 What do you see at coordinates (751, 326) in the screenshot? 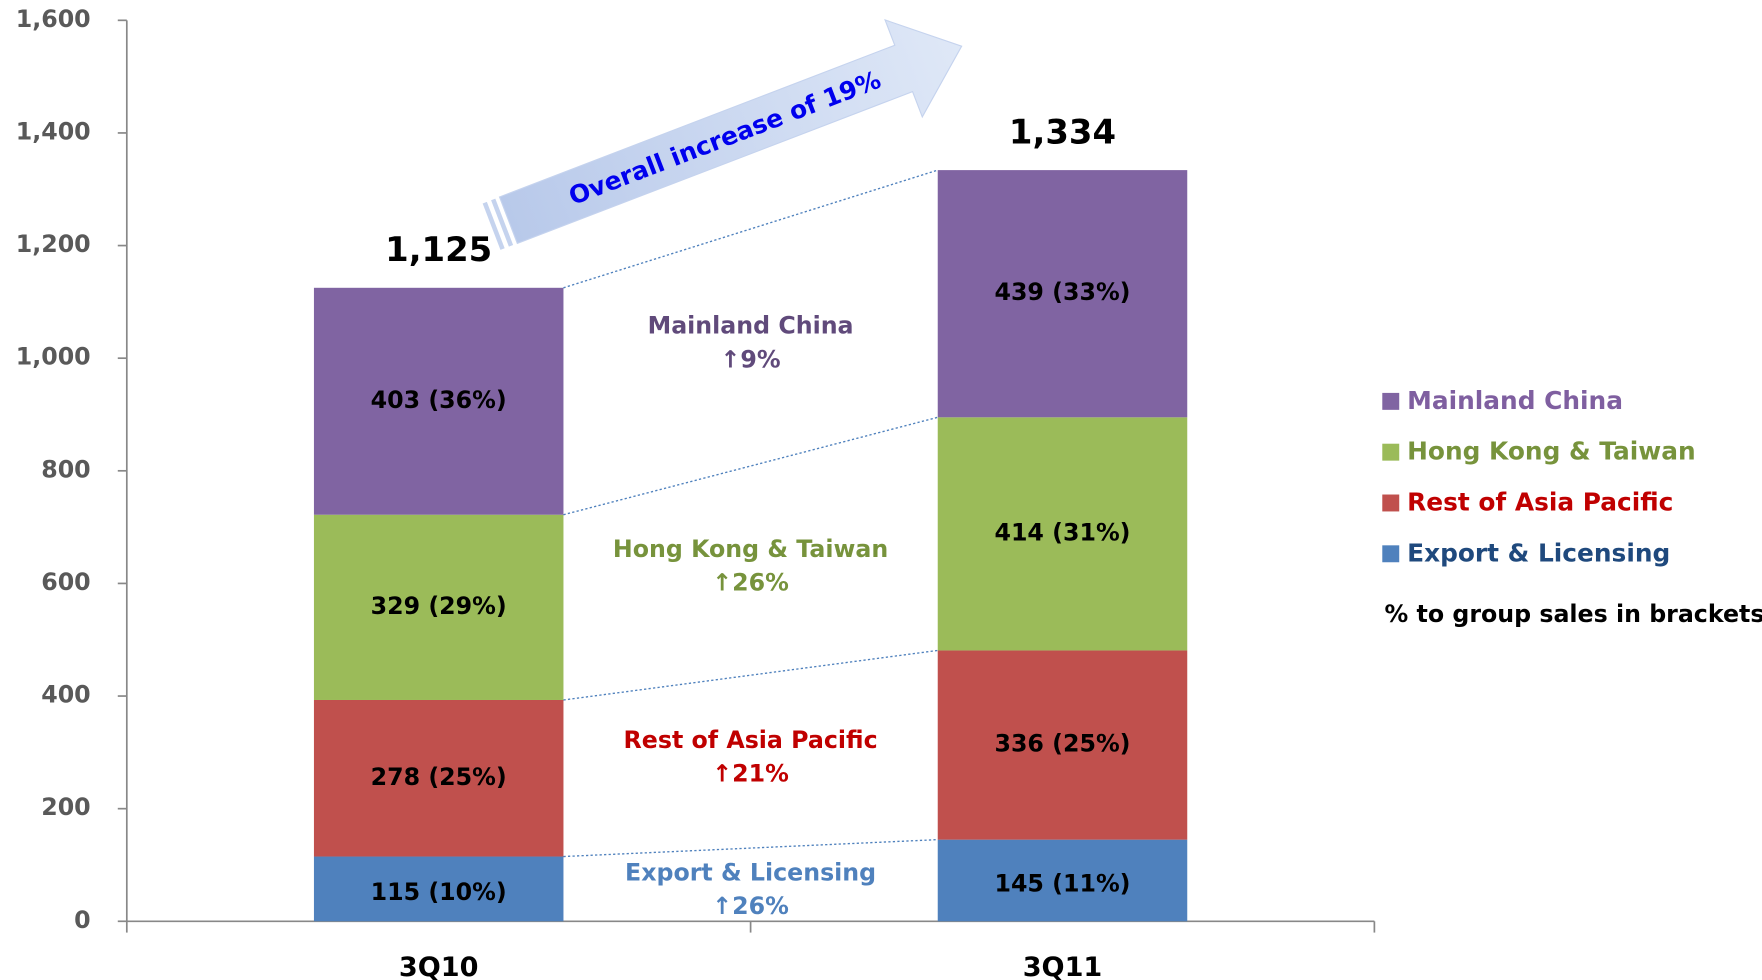
I see `growth-name: Mainland China` at bounding box center [751, 326].